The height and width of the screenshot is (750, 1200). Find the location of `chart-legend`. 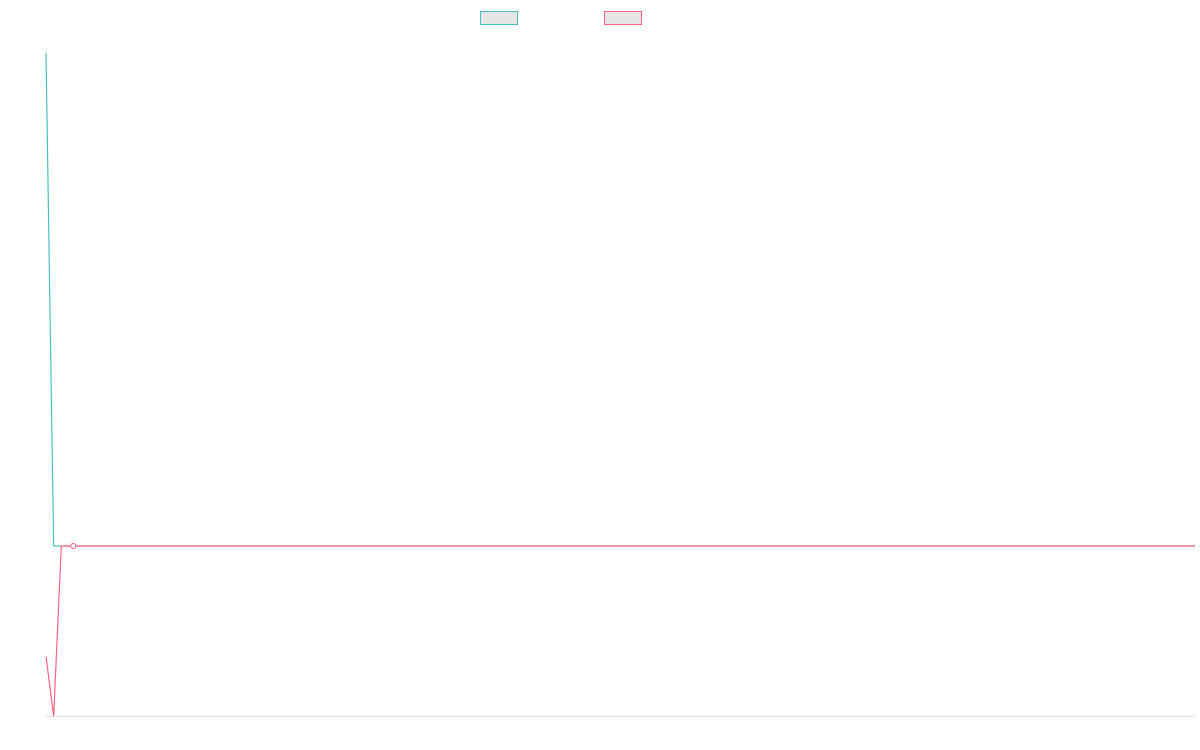

chart-legend is located at coordinates (600, 18).